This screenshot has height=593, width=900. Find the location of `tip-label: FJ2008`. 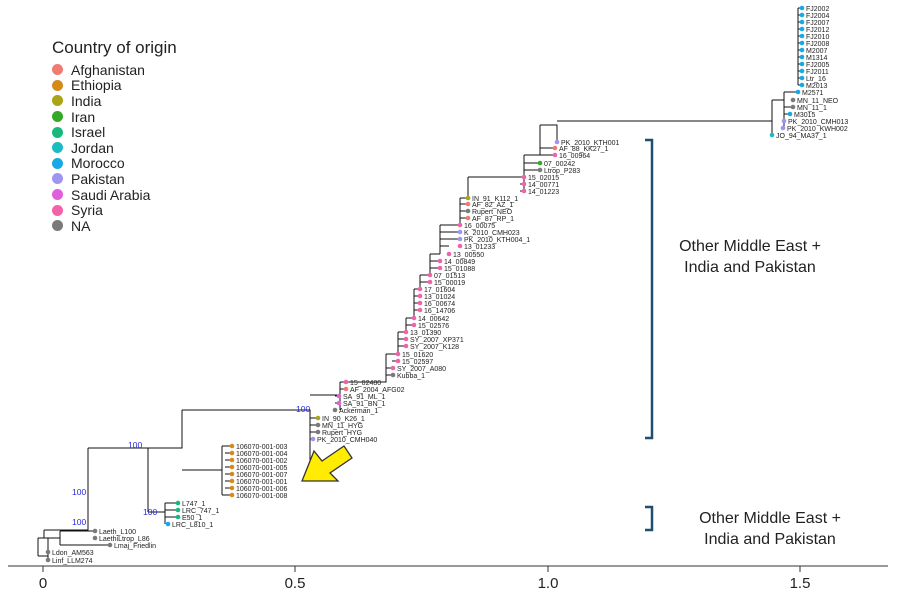

tip-label: FJ2008 is located at coordinates (817, 44).